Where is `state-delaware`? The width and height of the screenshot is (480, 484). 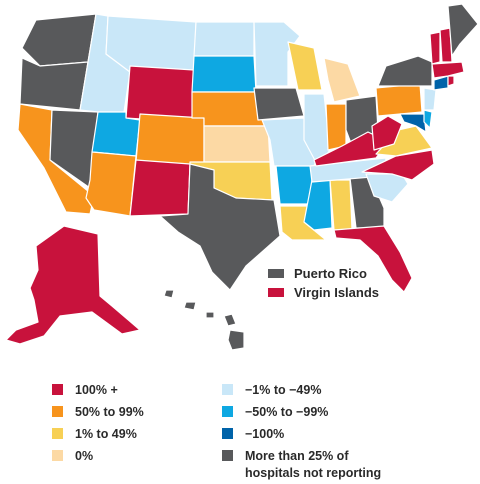 state-delaware is located at coordinates (428, 119).